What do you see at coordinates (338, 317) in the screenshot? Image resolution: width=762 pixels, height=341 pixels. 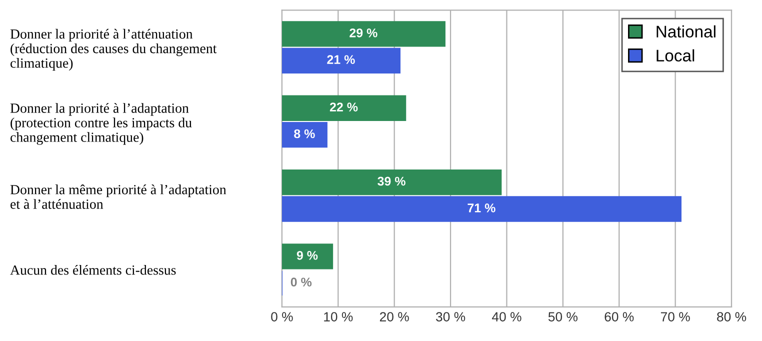 I see `x-tick-label: 10 %` at bounding box center [338, 317].